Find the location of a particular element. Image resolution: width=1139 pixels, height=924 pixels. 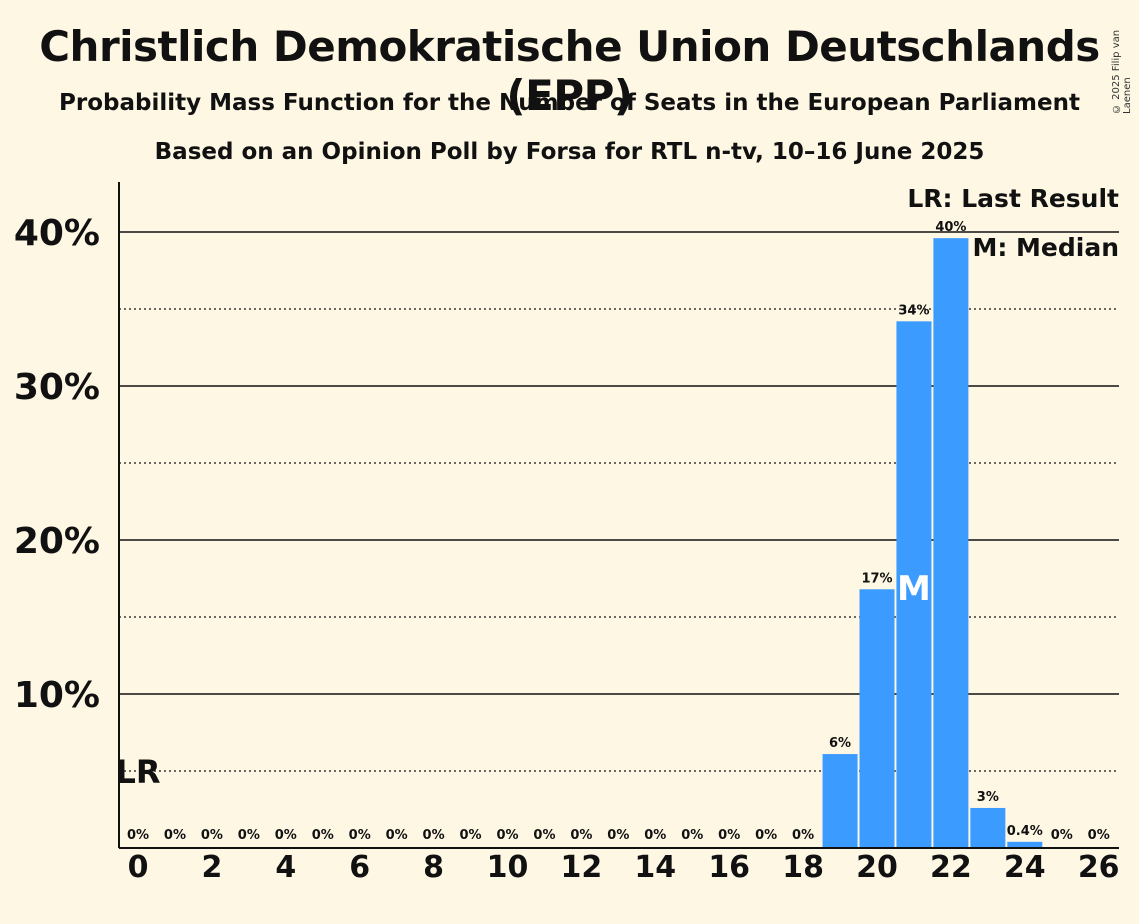

median-marker: M is located at coordinates (914, 589).